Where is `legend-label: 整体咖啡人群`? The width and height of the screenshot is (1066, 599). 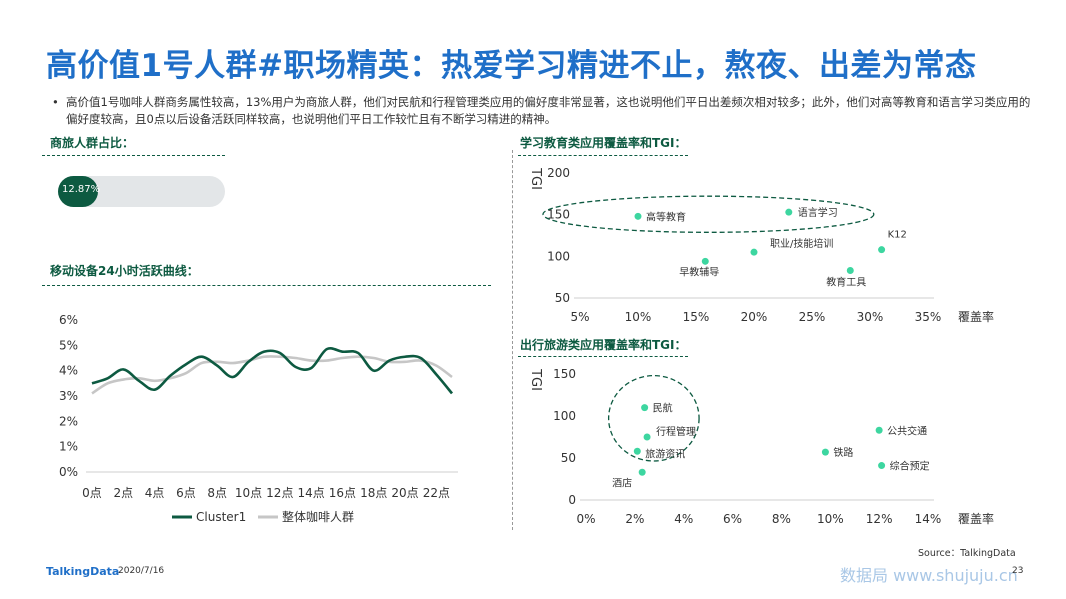
legend-label: 整体咖啡人群 is located at coordinates (318, 516).